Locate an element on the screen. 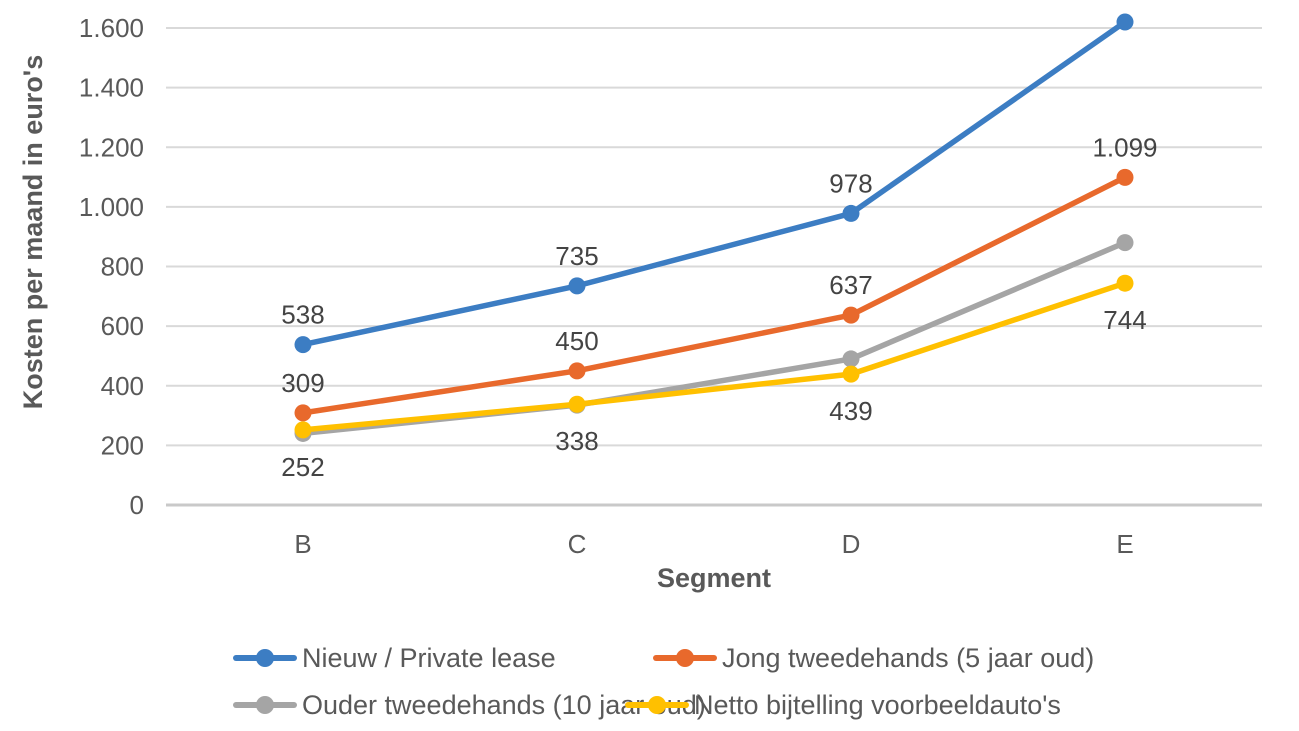 This screenshot has width=1299, height=731. legend-item-netto-bijtelling: Netto bijtelling voorbeeldauto's is located at coordinates (843, 705).